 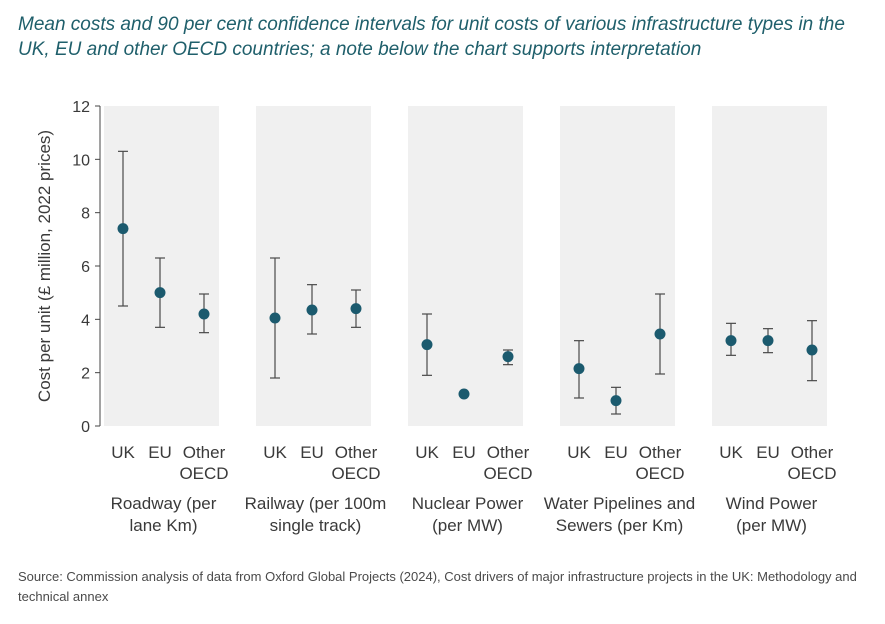 What do you see at coordinates (164, 503) in the screenshot?
I see `group-label-line: Roadway (per` at bounding box center [164, 503].